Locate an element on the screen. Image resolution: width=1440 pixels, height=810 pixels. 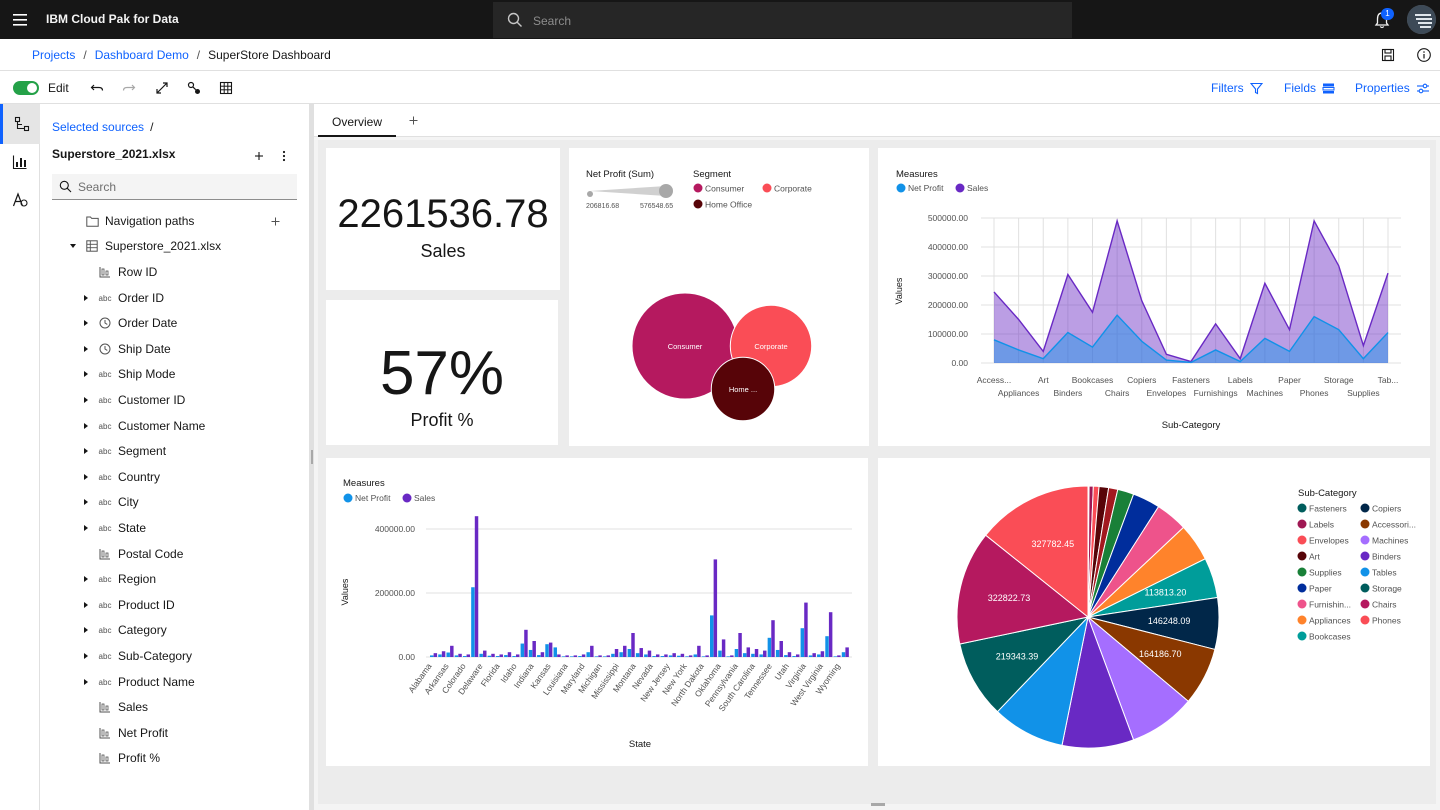
source-search is located at coordinates (174, 187).